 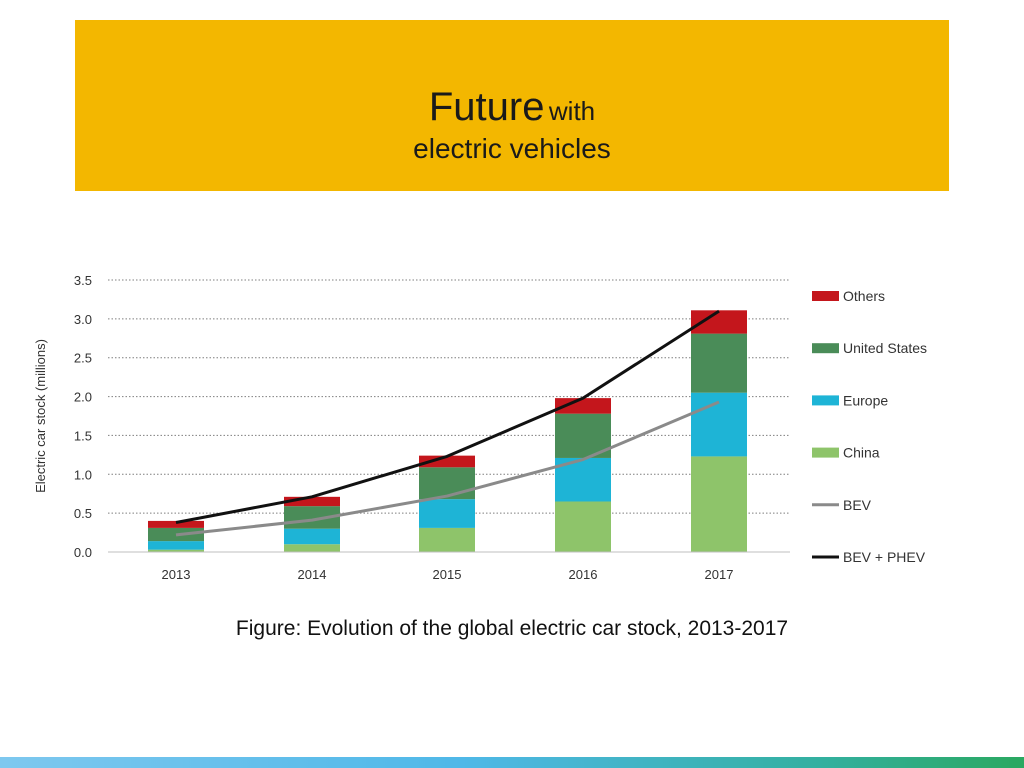 I want to click on legend-label-others: Others, so click(x=864, y=296).